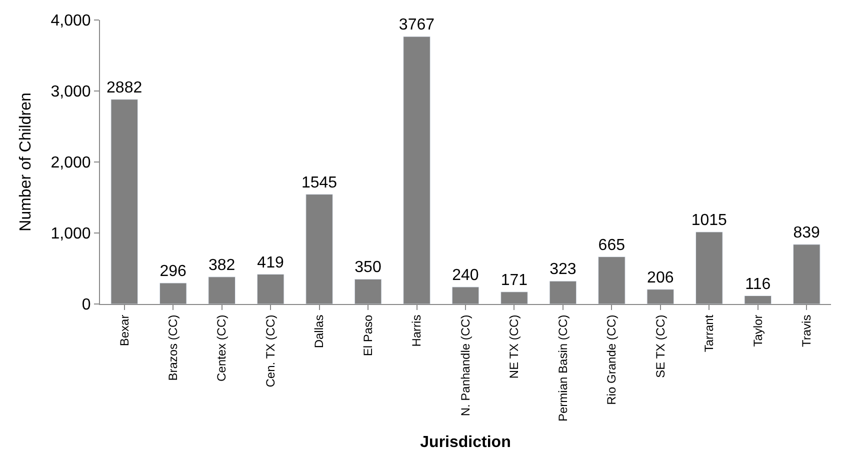 This screenshot has height=460, width=861. Describe the element at coordinates (70, 163) in the screenshot. I see `y-tick-label: 2,000` at that location.